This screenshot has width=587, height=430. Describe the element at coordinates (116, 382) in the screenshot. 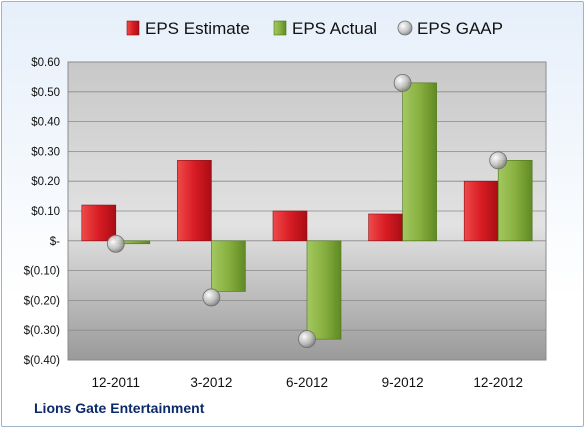

I see `x-category-label: 12-2011` at that location.